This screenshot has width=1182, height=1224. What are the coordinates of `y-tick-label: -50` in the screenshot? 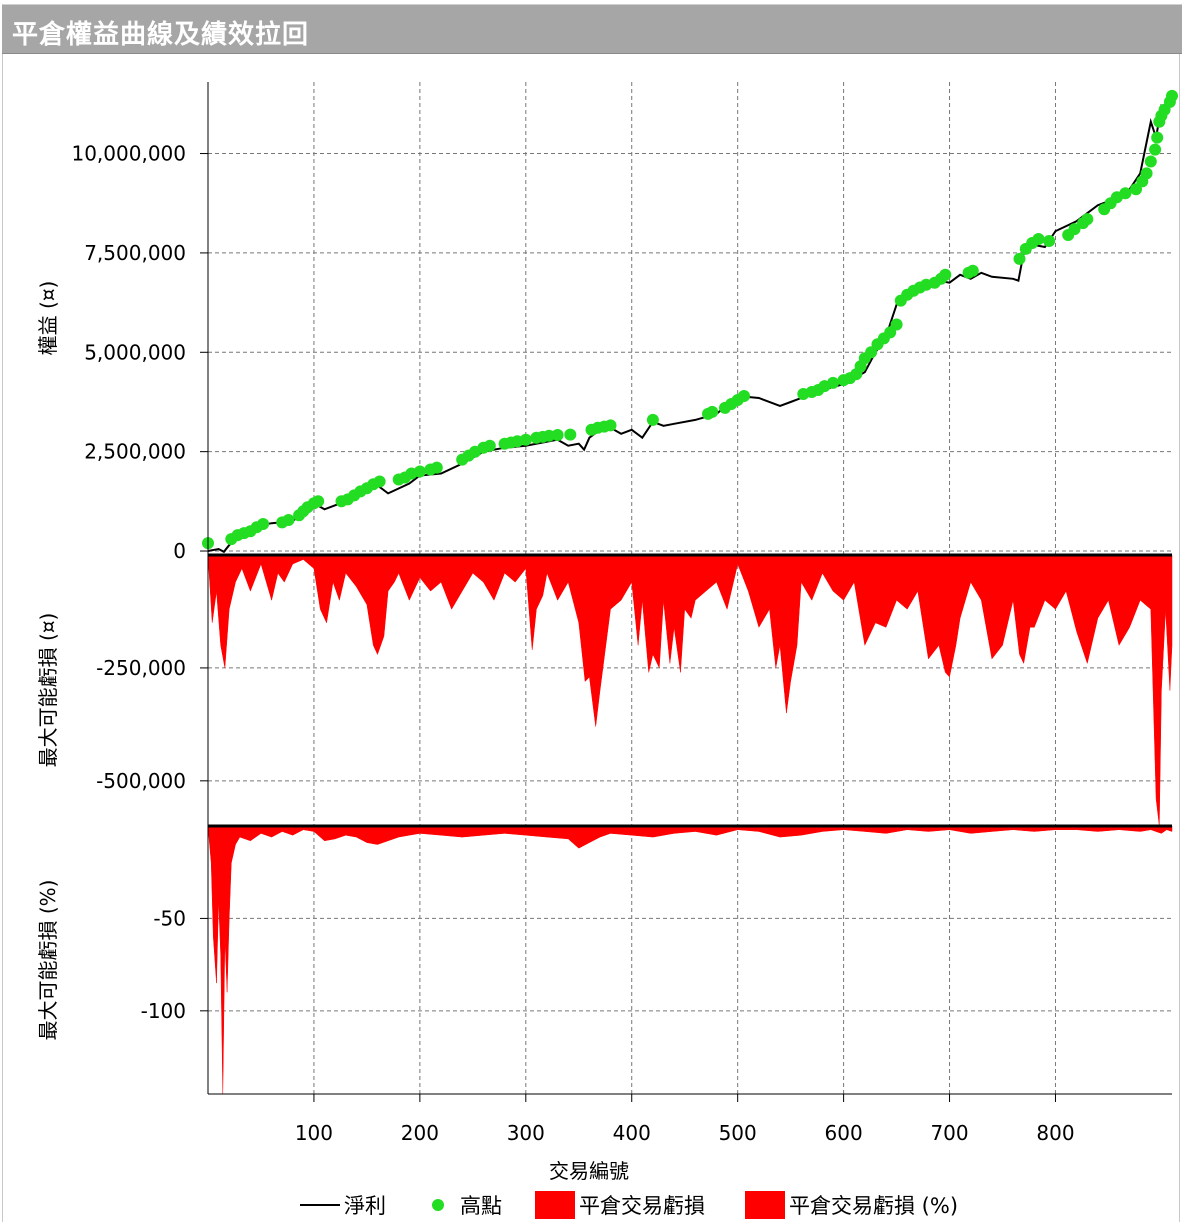 It's located at (169, 918).